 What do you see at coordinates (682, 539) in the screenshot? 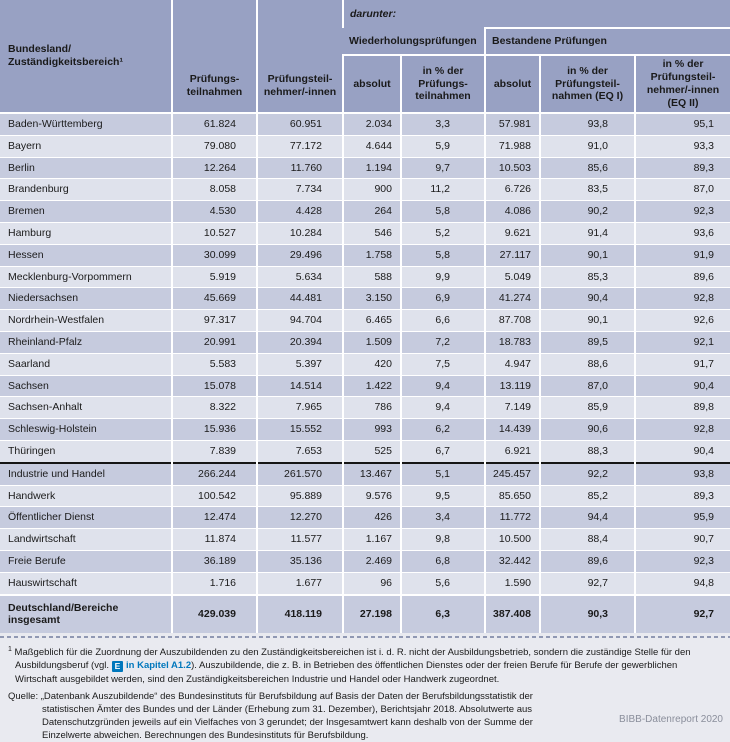
I see `cell-value: 90,7` at bounding box center [682, 539].